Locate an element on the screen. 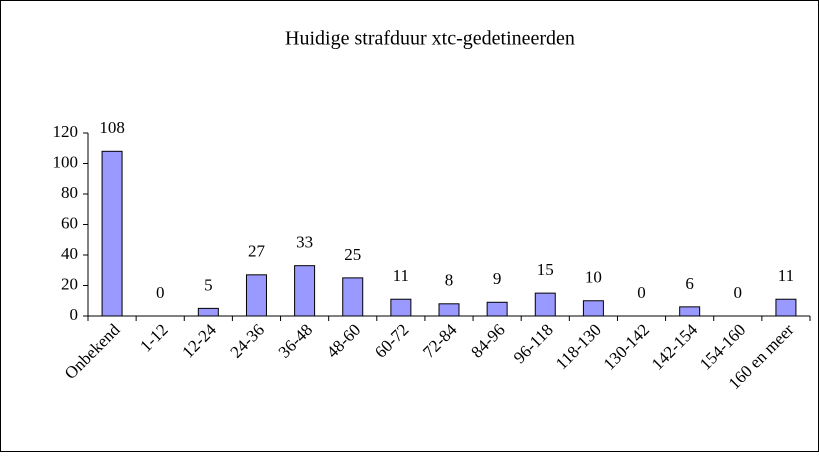 This screenshot has height=457, width=819. y-tick-label: 80 is located at coordinates (69, 192).